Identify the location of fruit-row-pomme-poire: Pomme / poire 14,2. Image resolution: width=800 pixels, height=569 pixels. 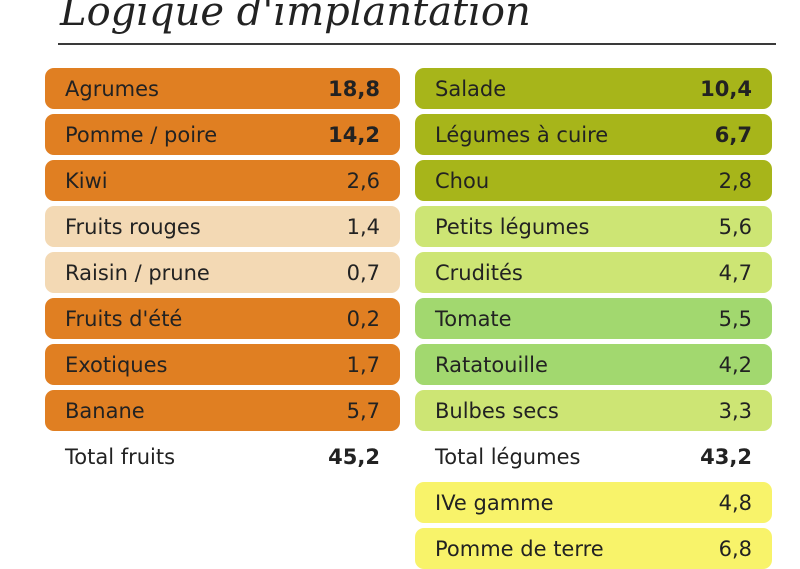
(222, 134).